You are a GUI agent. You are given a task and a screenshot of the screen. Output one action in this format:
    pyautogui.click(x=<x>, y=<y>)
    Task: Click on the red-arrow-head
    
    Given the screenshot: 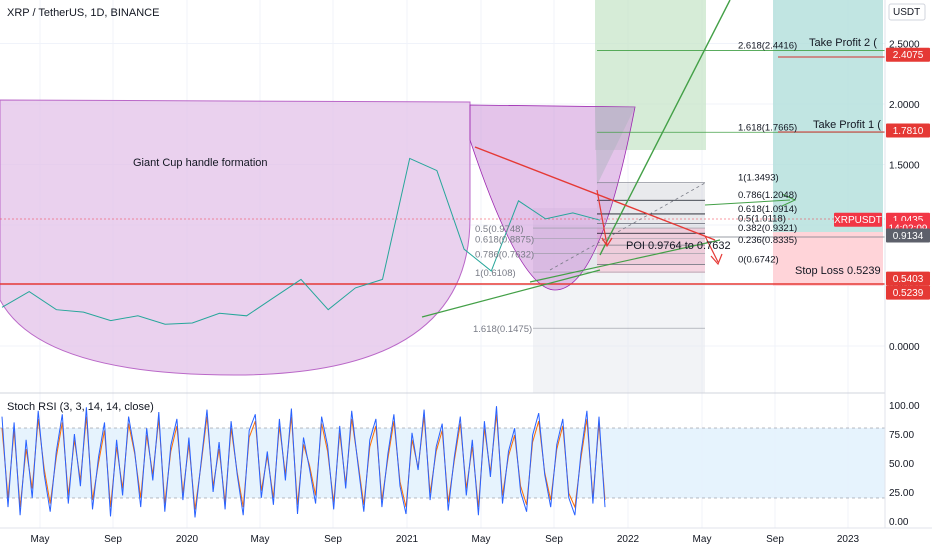 What is the action you would take?
    pyautogui.click(x=607, y=242)
    